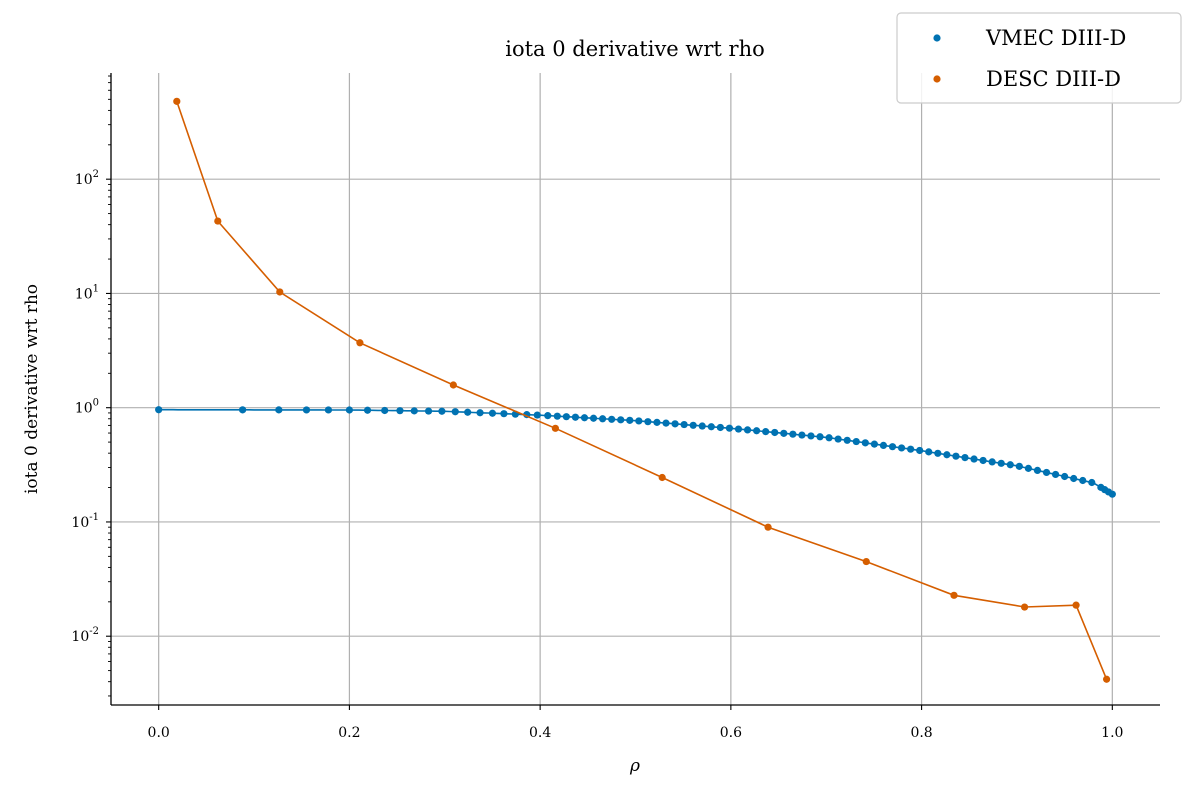  Describe the element at coordinates (159, 733) in the screenshot. I see `x-tick-label: 0.0` at that location.